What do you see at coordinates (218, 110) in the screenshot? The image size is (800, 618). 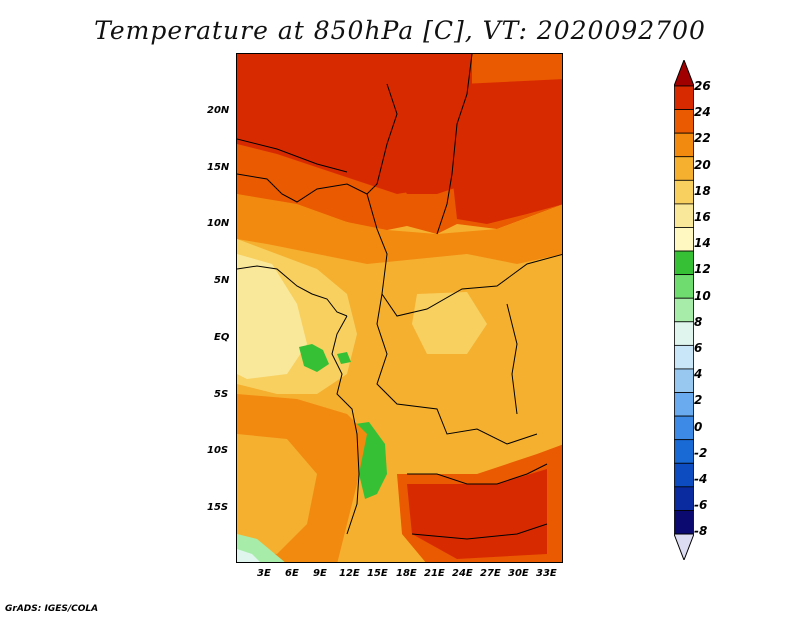 I see `lat-label-20n: 20N` at bounding box center [218, 110].